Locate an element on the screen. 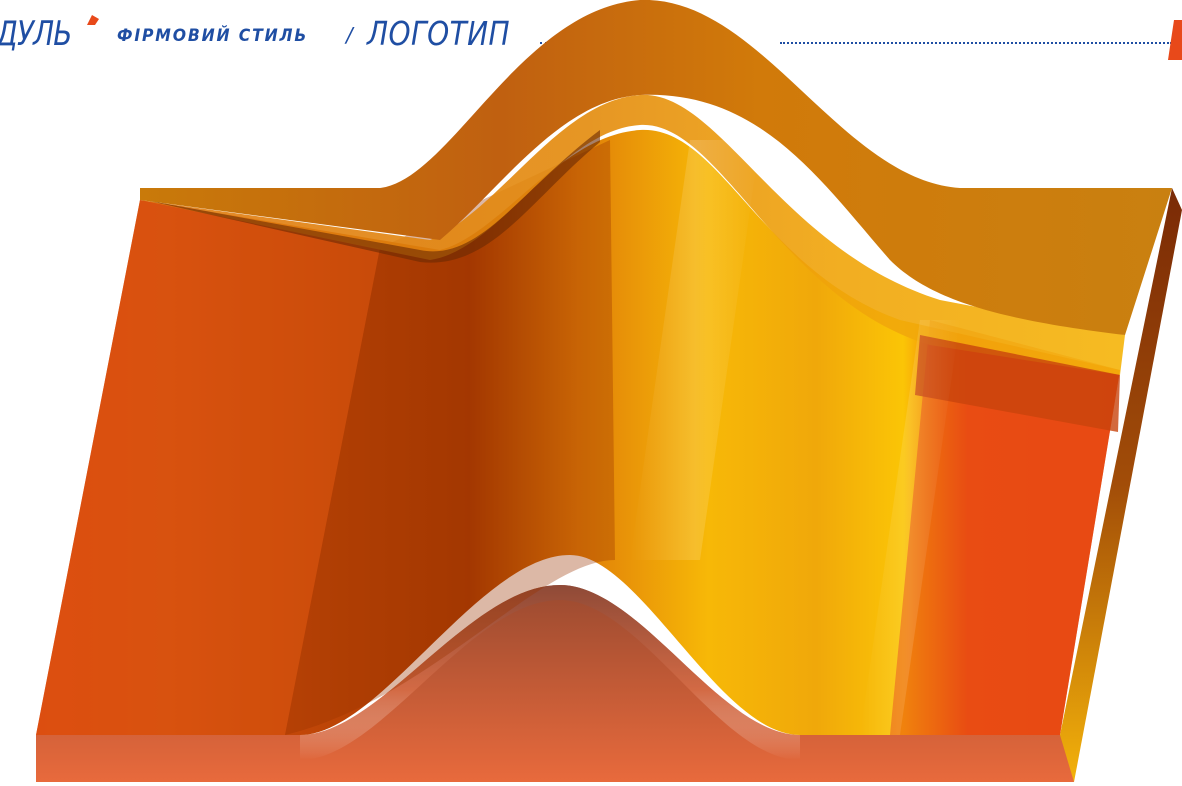 This screenshot has height=786, width=1182. header-bar: ДУЛЬ ФІРМОВИЙ СТИЛЬ / ЛОГОТИП is located at coordinates (591, 35).